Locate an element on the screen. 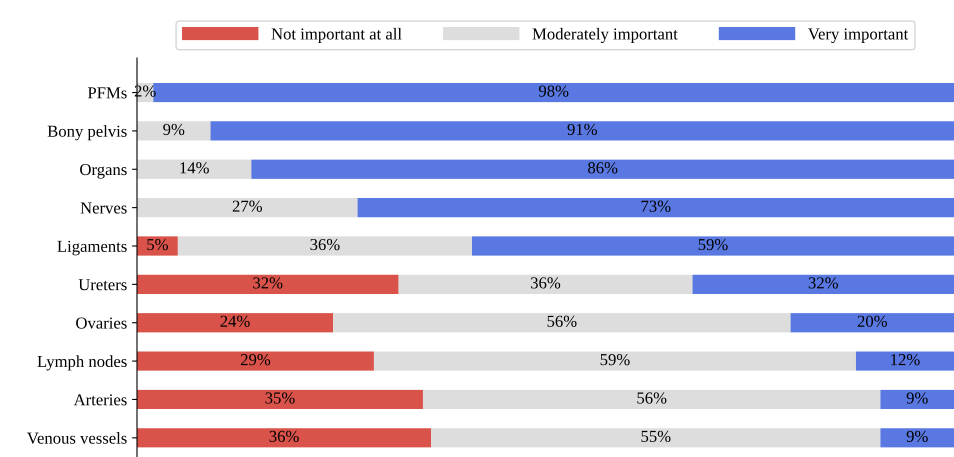 The height and width of the screenshot is (457, 954). data-label: 20% is located at coordinates (873, 321).